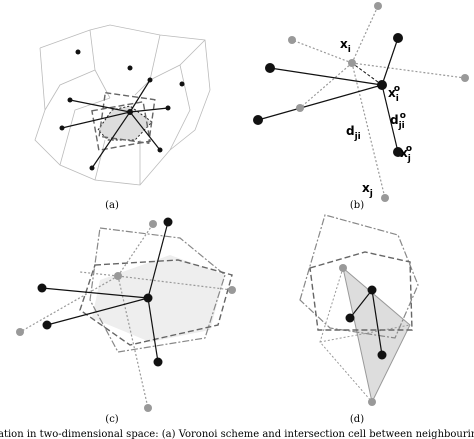  I want to click on displaced-atoms, so click(357, 335).